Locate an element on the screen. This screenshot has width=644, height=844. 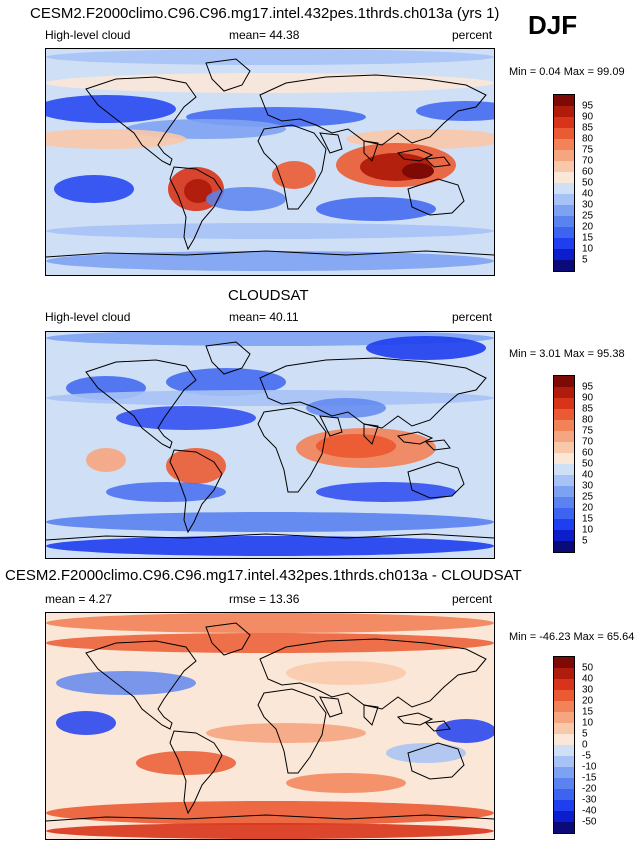
panel2-mean: mean= 40.11 is located at coordinates (264, 317).